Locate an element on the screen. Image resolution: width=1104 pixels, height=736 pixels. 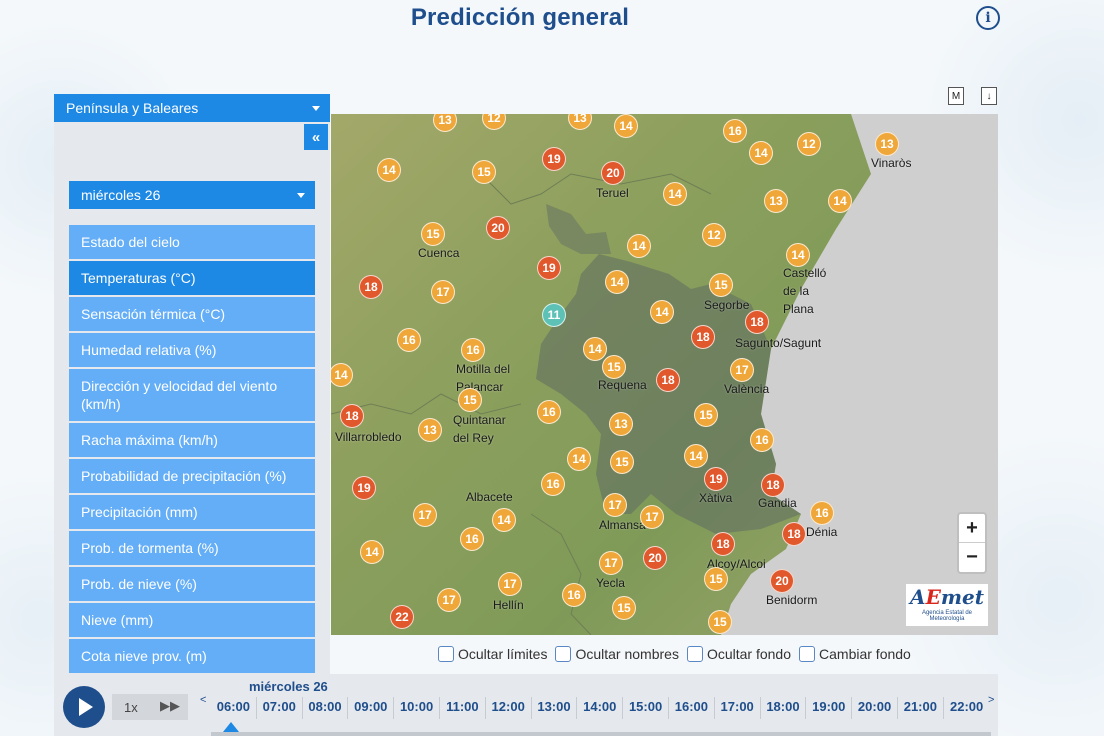
speed-control: 1x ▶▶ is located at coordinates (150, 707).